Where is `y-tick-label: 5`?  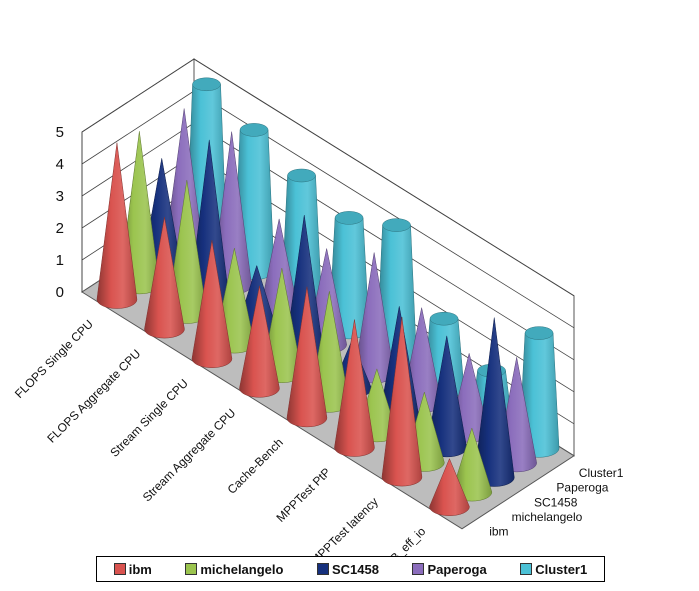 y-tick-label: 5 is located at coordinates (60, 132).